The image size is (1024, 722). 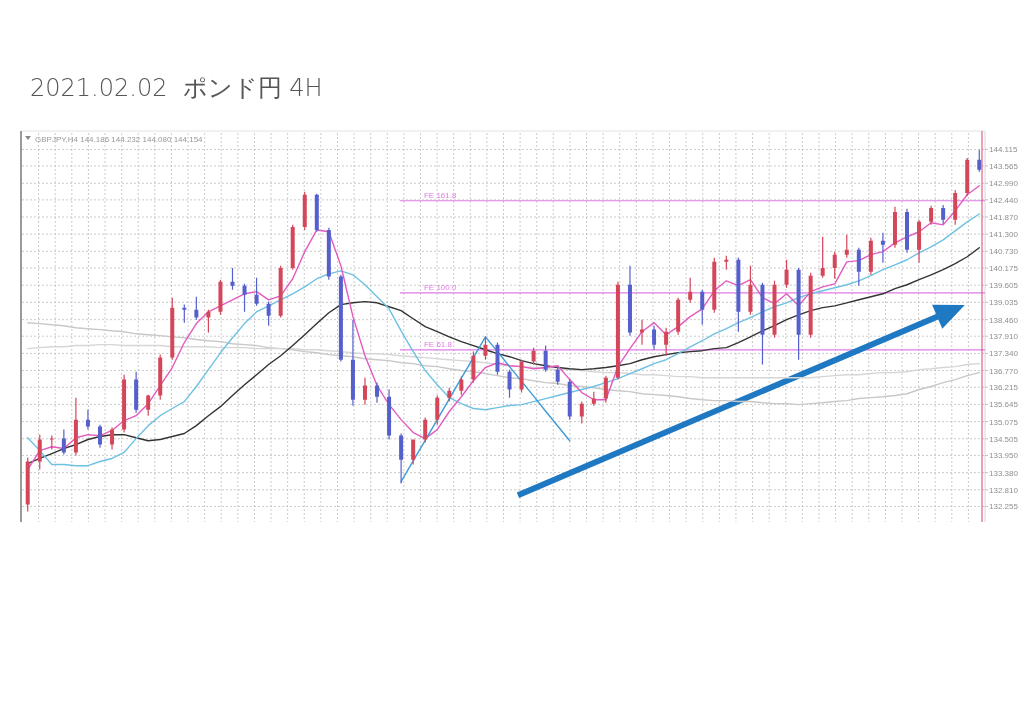 What do you see at coordinates (1004, 217) in the screenshot?
I see `y-tick-label: 141.870` at bounding box center [1004, 217].